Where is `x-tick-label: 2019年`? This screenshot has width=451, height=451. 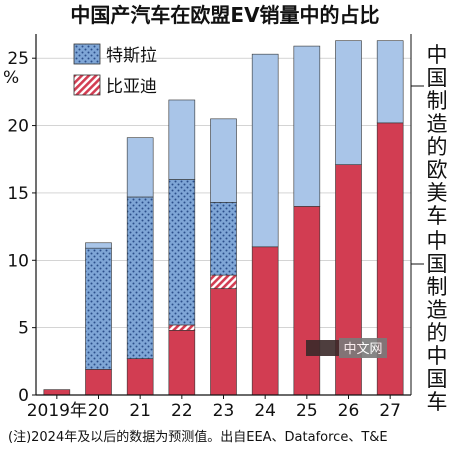
x-tick-label: 2019年 is located at coordinates (57, 411).